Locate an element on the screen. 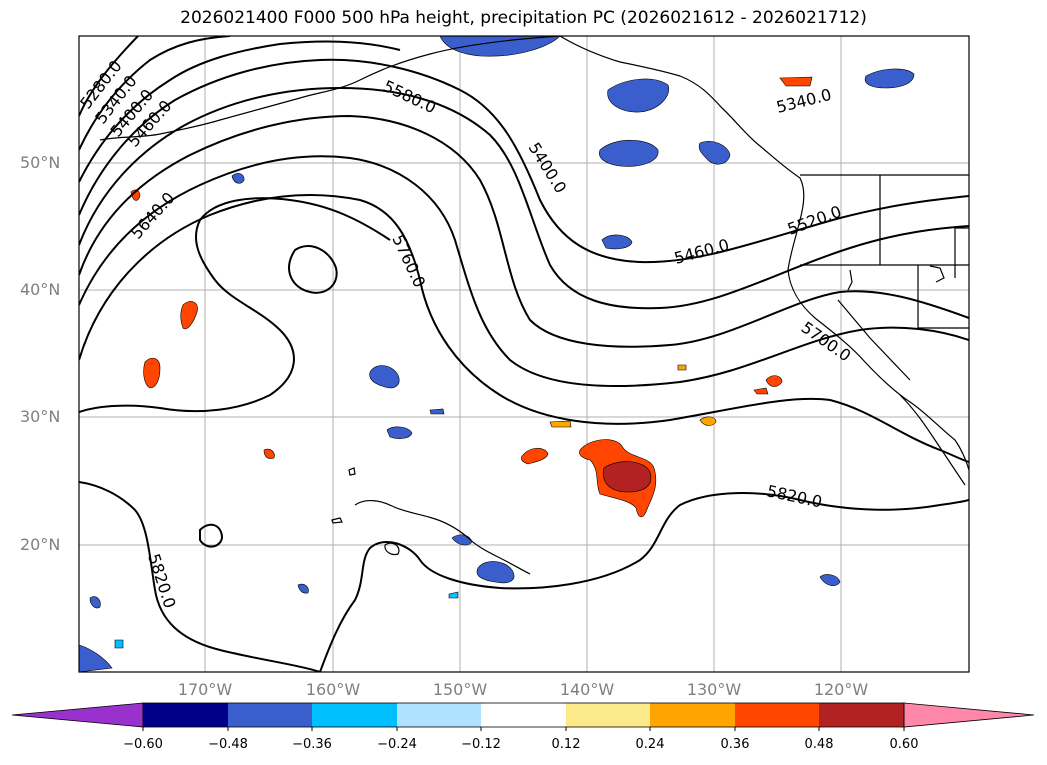 The image size is (1047, 765). lon-label-130w: 130°W is located at coordinates (714, 689).